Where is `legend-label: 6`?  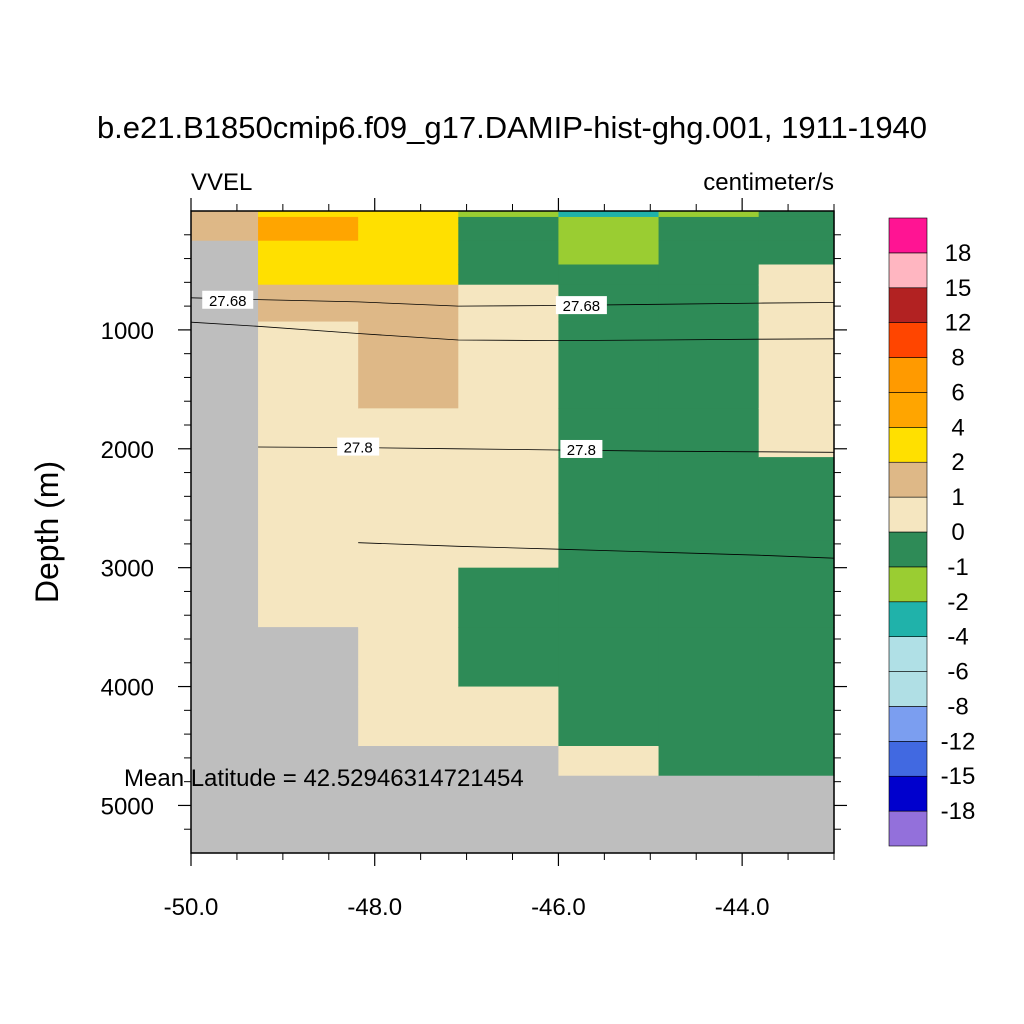
legend-label: 6 is located at coordinates (957, 392).